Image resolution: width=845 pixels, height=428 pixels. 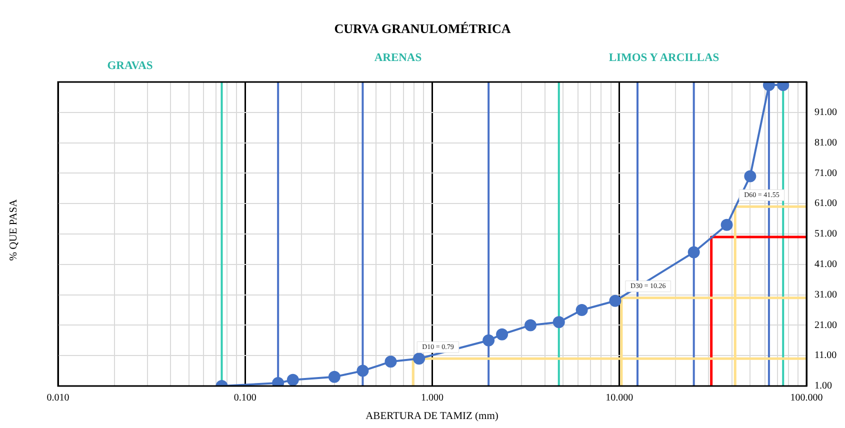 I want to click on y-tick-label: 1.00, so click(x=823, y=386).